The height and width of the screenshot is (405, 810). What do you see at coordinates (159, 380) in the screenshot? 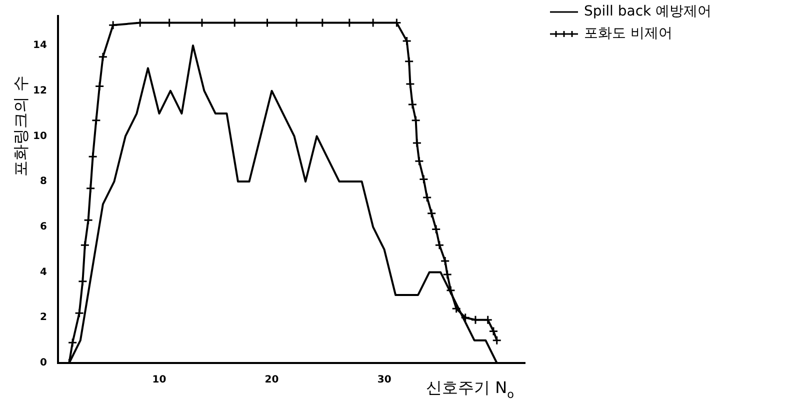
I see `x-tick-label: 10` at bounding box center [159, 380].